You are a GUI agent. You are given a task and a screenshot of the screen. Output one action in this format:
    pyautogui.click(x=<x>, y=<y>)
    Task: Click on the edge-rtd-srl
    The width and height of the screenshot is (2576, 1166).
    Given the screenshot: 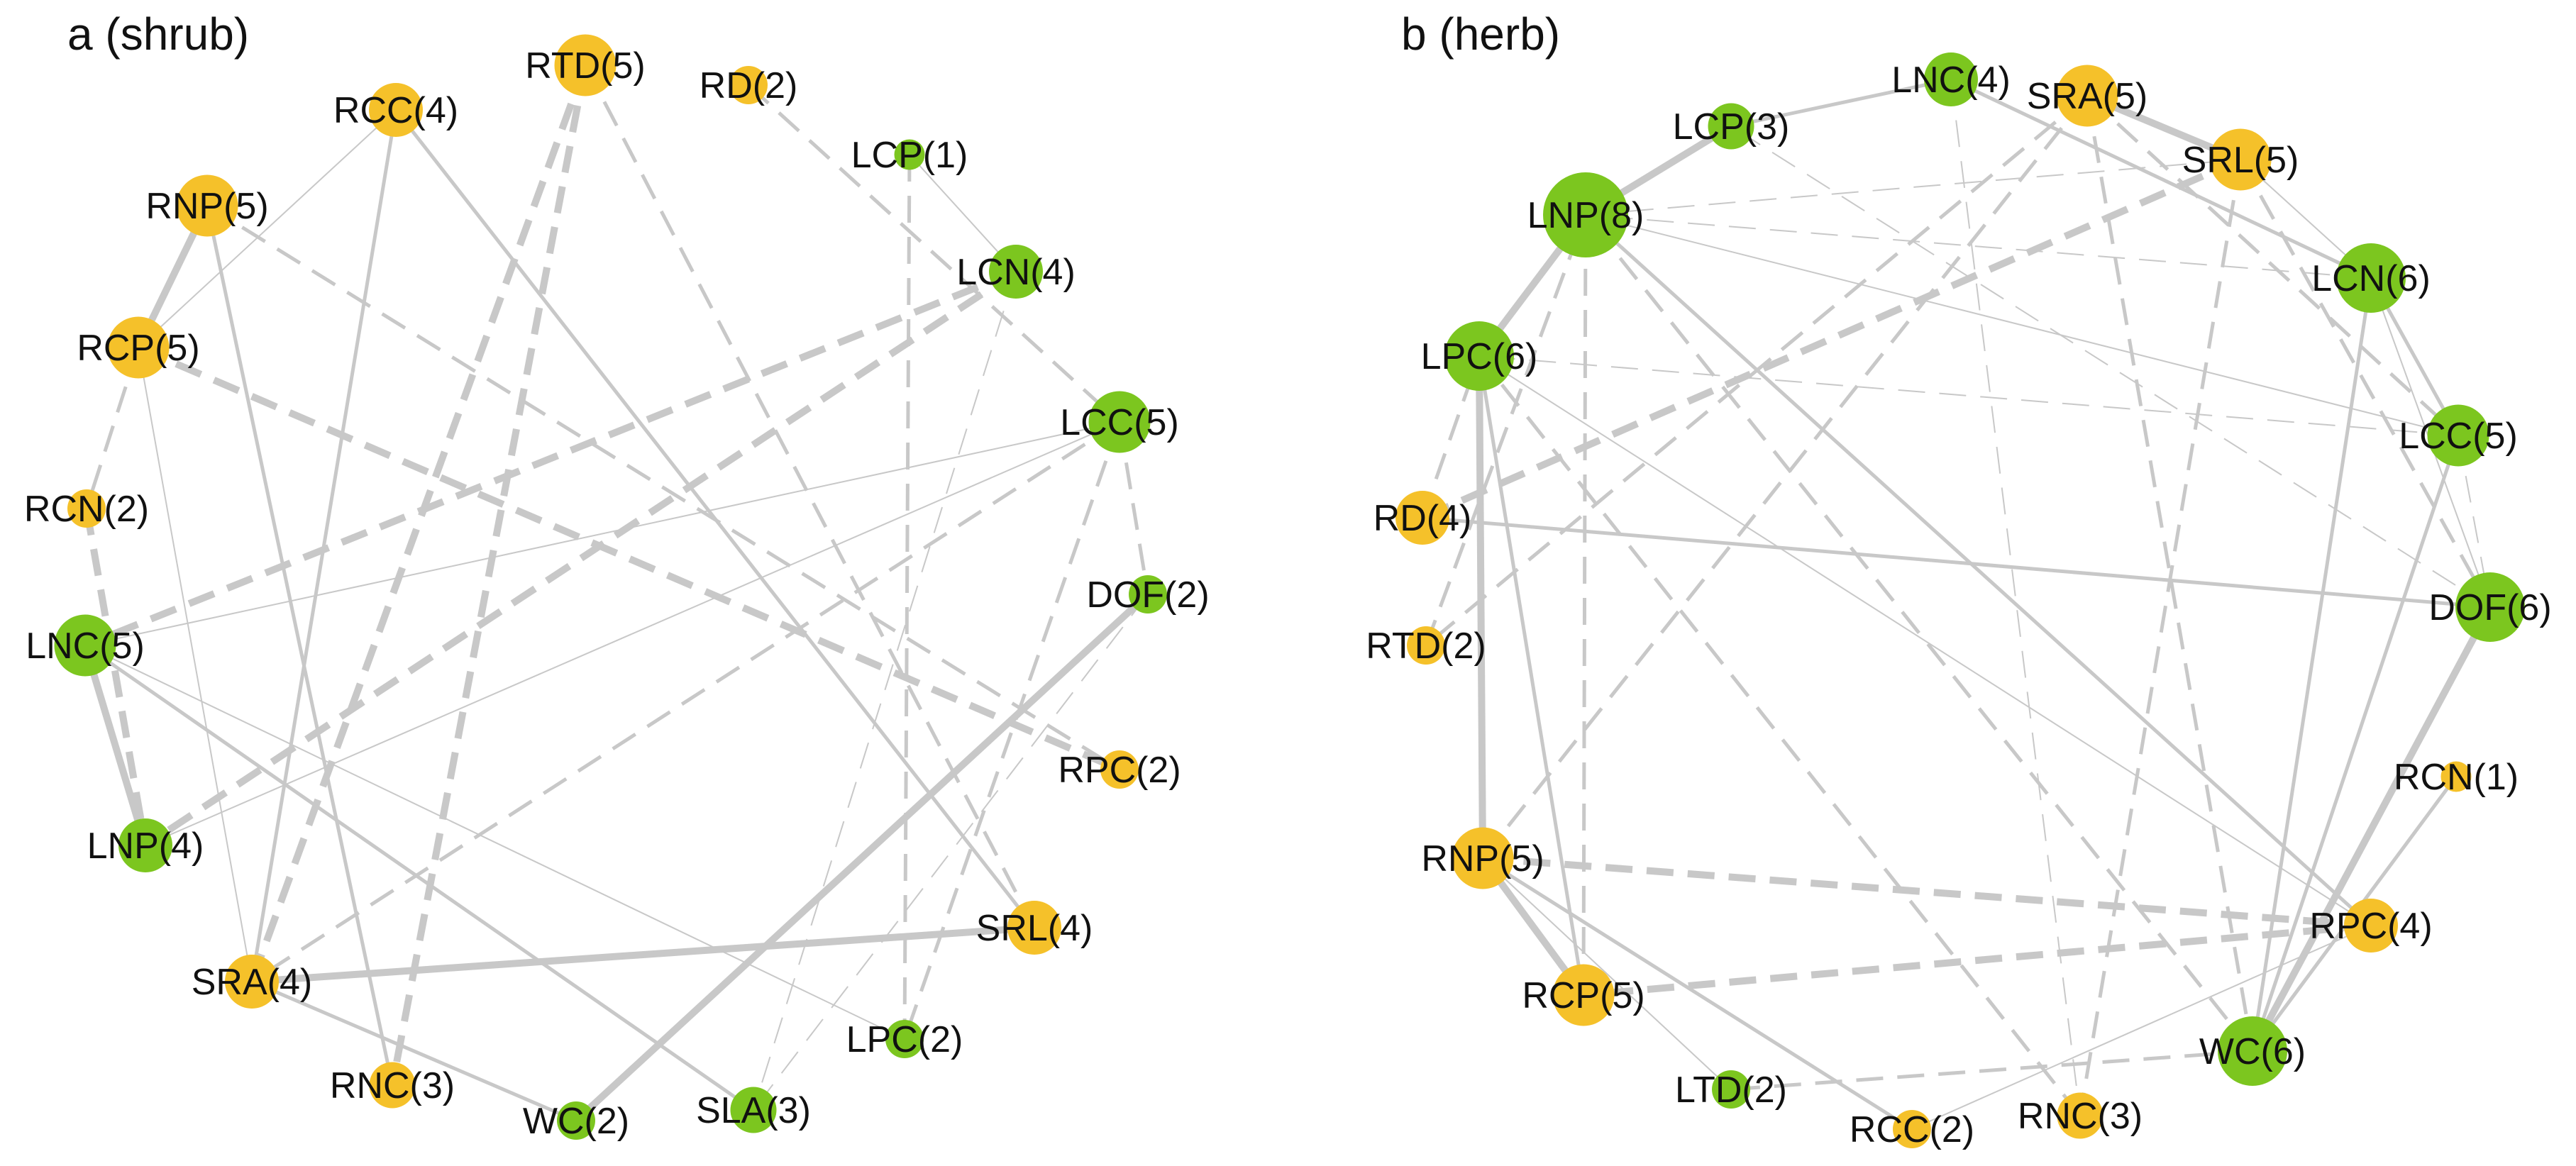 What is the action you would take?
    pyautogui.click(x=810, y=496)
    